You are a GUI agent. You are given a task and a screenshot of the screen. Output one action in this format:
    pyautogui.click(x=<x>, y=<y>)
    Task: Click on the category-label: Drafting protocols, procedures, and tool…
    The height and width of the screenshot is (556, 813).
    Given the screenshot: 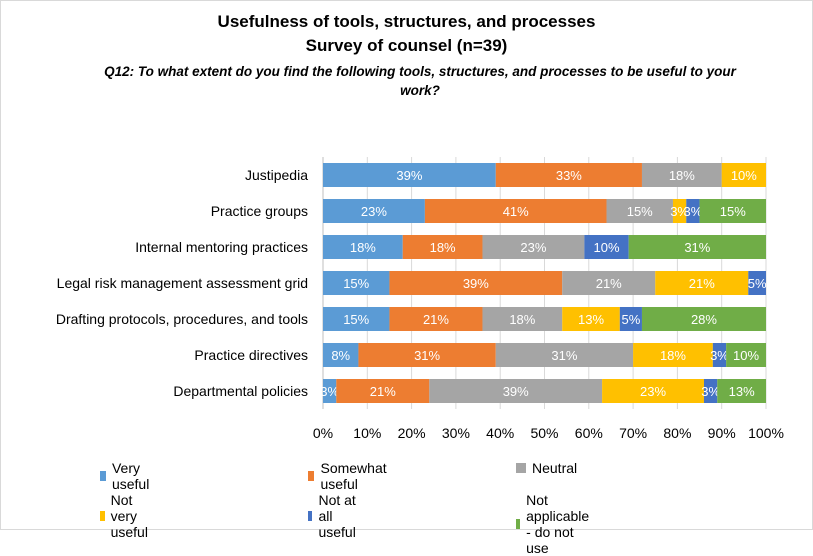 What is the action you would take?
    pyautogui.click(x=182, y=319)
    